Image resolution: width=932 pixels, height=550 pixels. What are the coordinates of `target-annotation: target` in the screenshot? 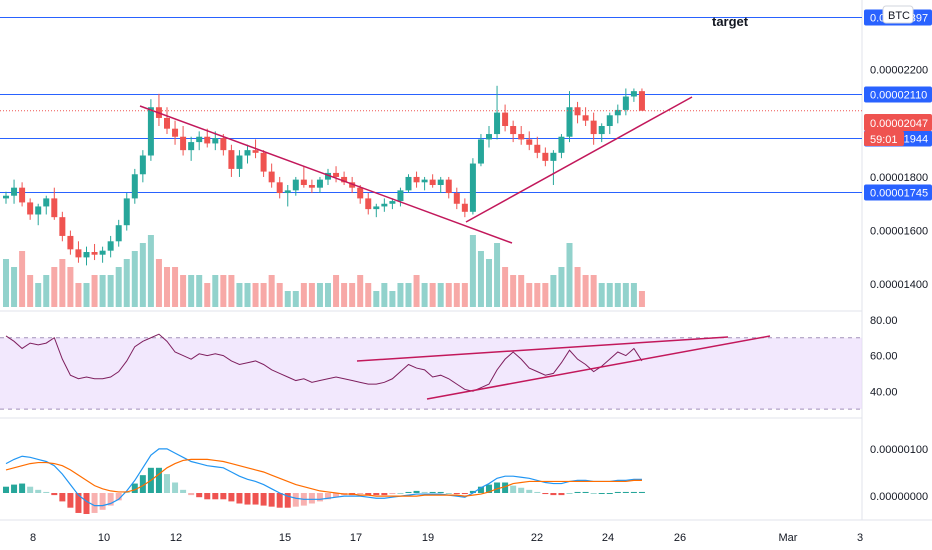 It's located at (730, 21).